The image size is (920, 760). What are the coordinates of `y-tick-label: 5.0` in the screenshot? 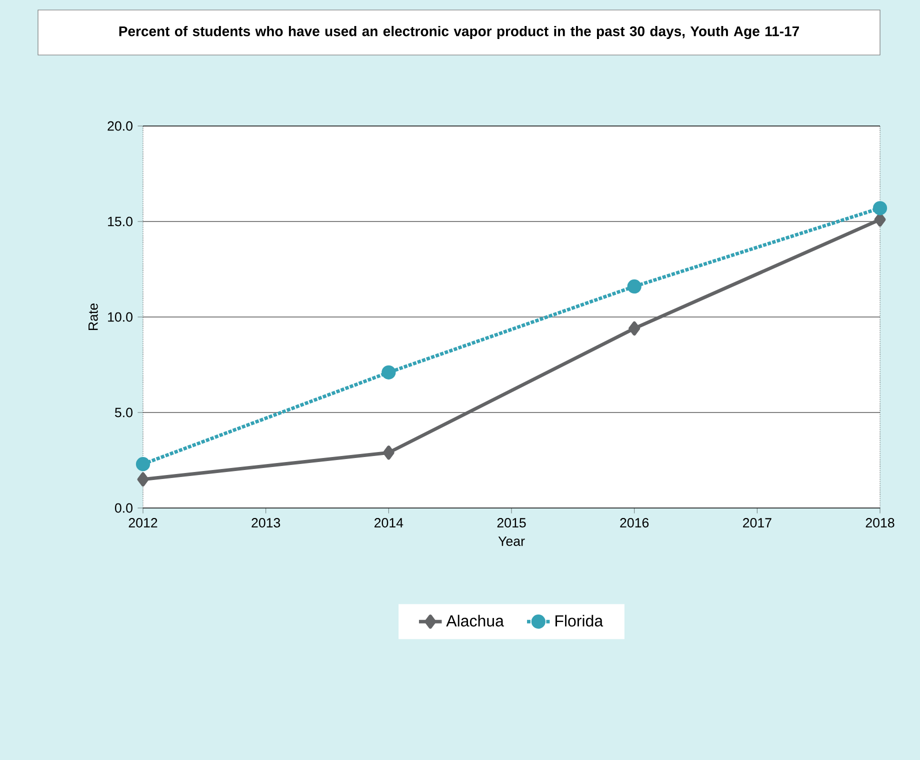 It's located at (123, 413).